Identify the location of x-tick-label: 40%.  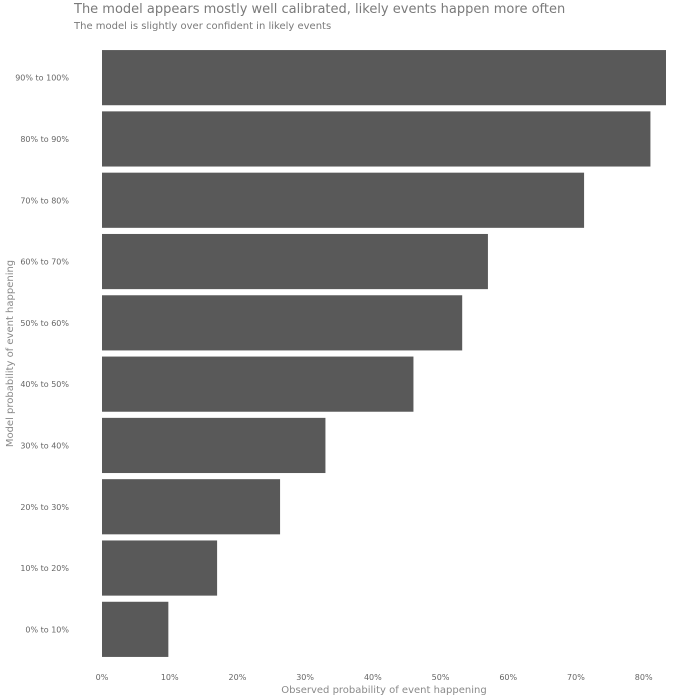
(373, 677).